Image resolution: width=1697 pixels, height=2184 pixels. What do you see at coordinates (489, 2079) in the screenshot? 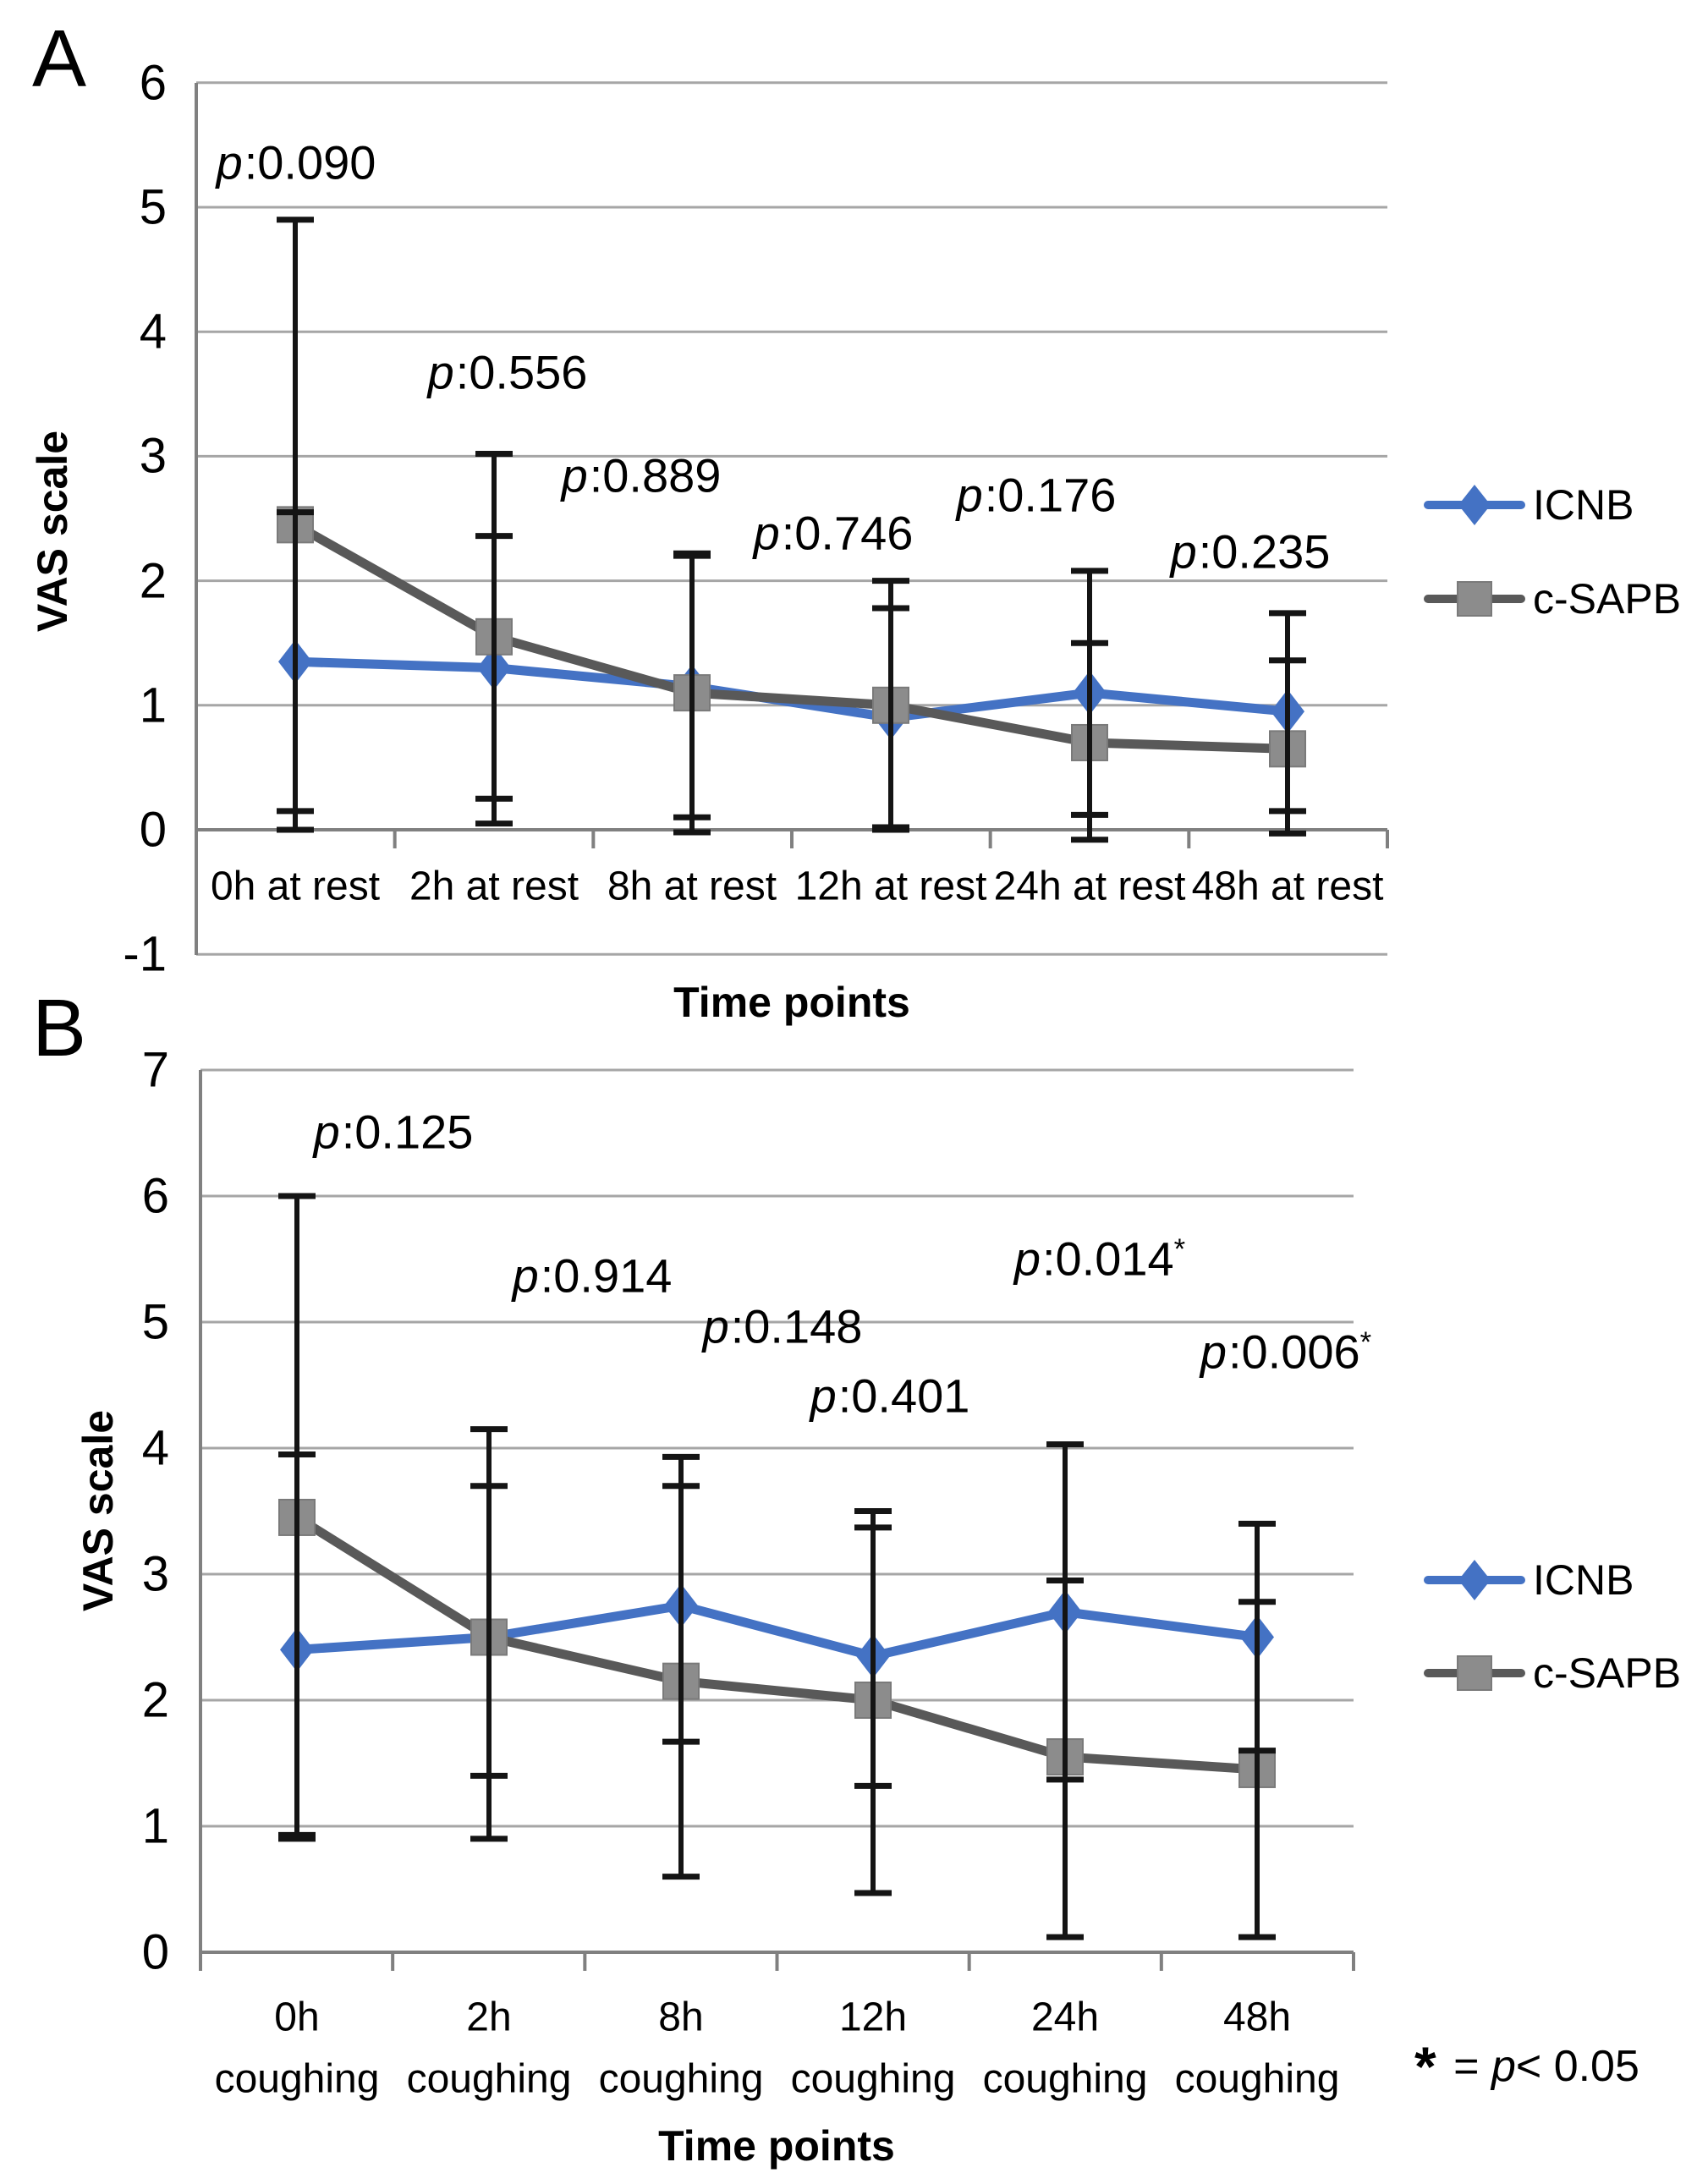
I see `panel-b-category-label-1-row1: coughing` at bounding box center [489, 2079].